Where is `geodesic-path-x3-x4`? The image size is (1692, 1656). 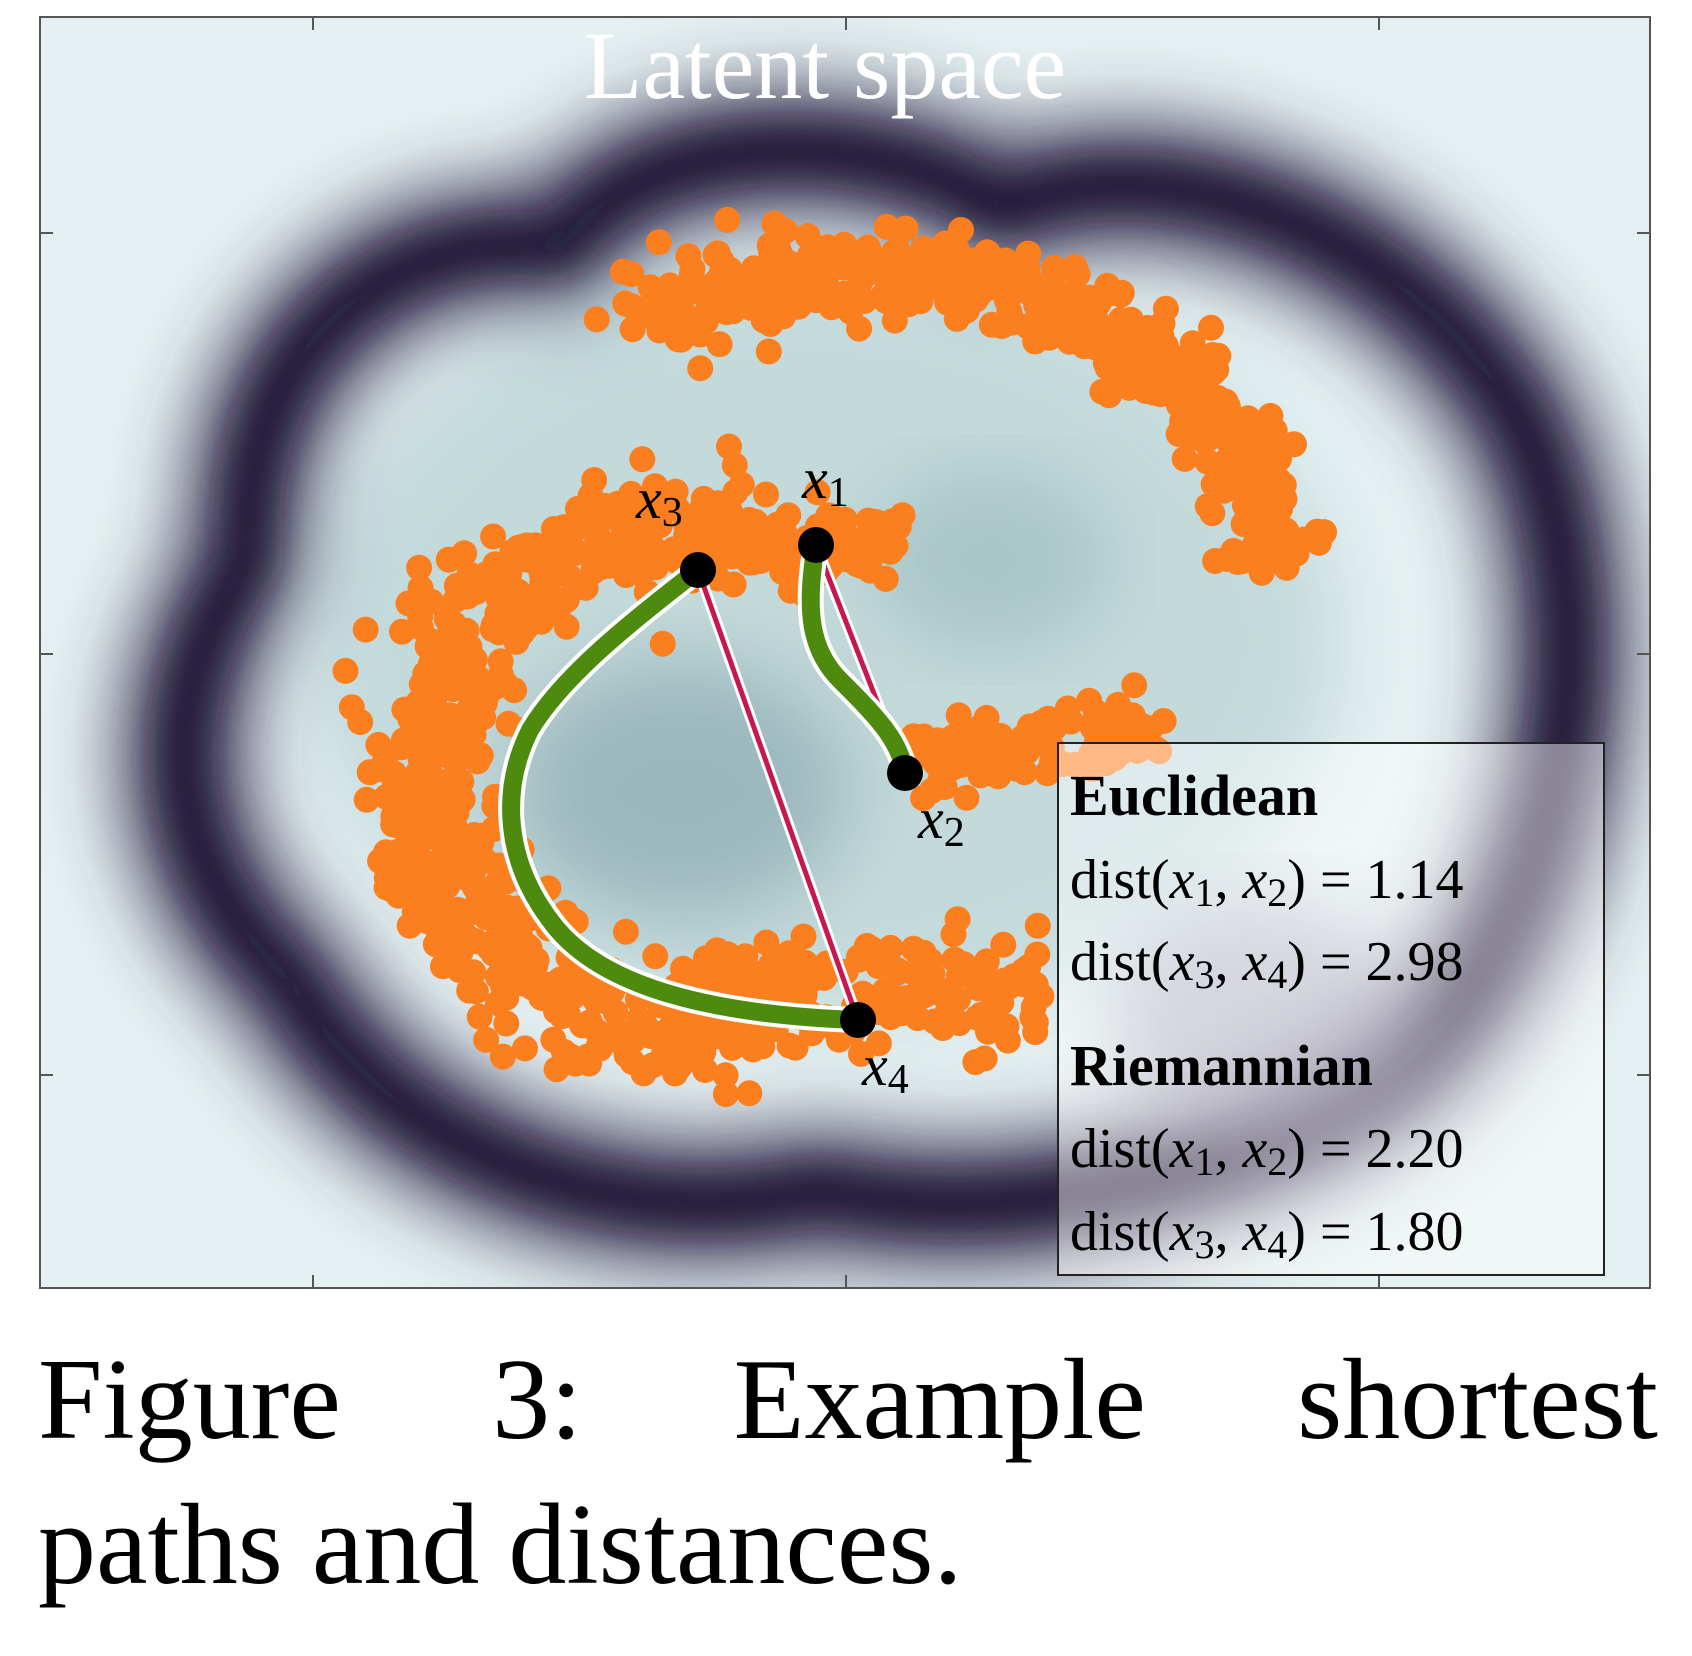 geodesic-path-x3-x4 is located at coordinates (684, 795).